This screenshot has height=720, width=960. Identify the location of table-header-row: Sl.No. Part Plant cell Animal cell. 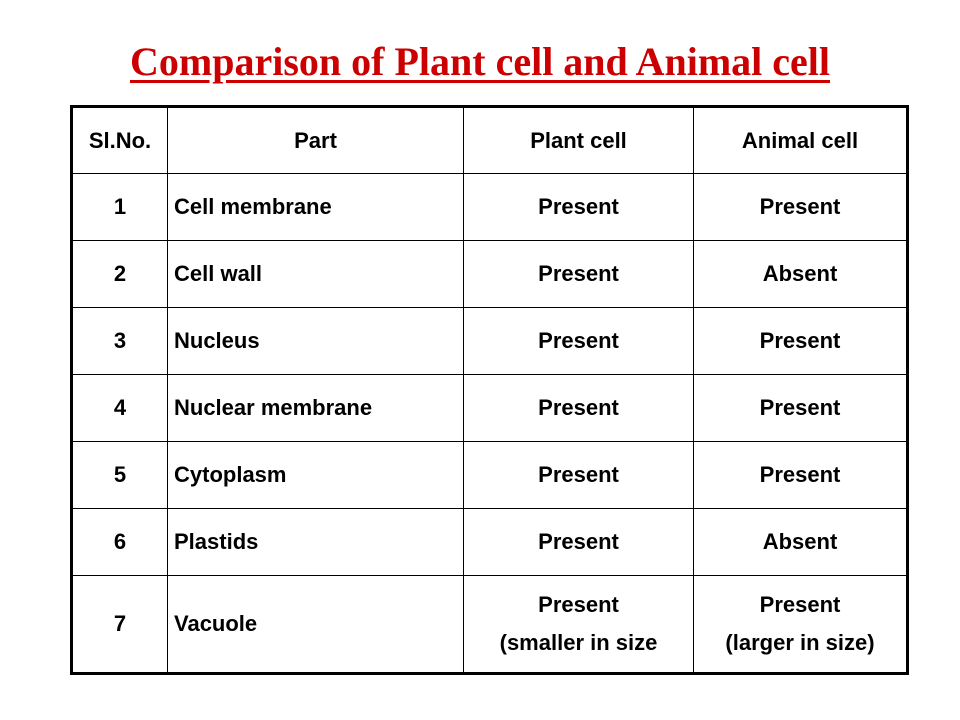
(489, 140).